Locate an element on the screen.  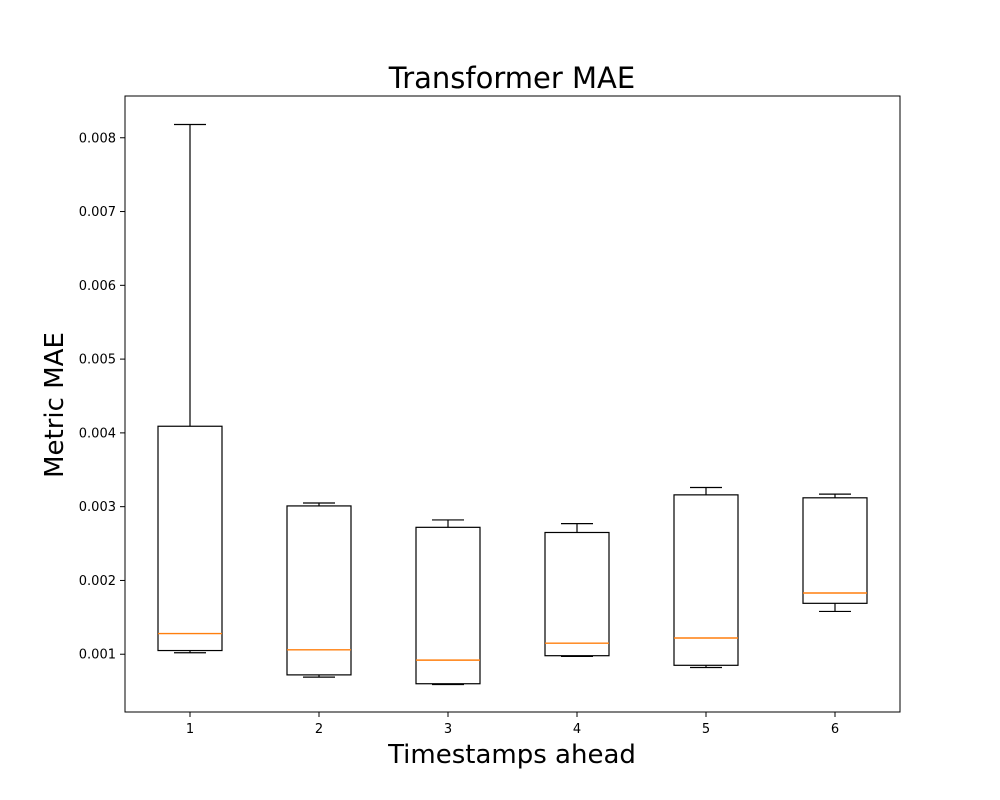
y-tick-label: 0.005 is located at coordinates (97, 360).